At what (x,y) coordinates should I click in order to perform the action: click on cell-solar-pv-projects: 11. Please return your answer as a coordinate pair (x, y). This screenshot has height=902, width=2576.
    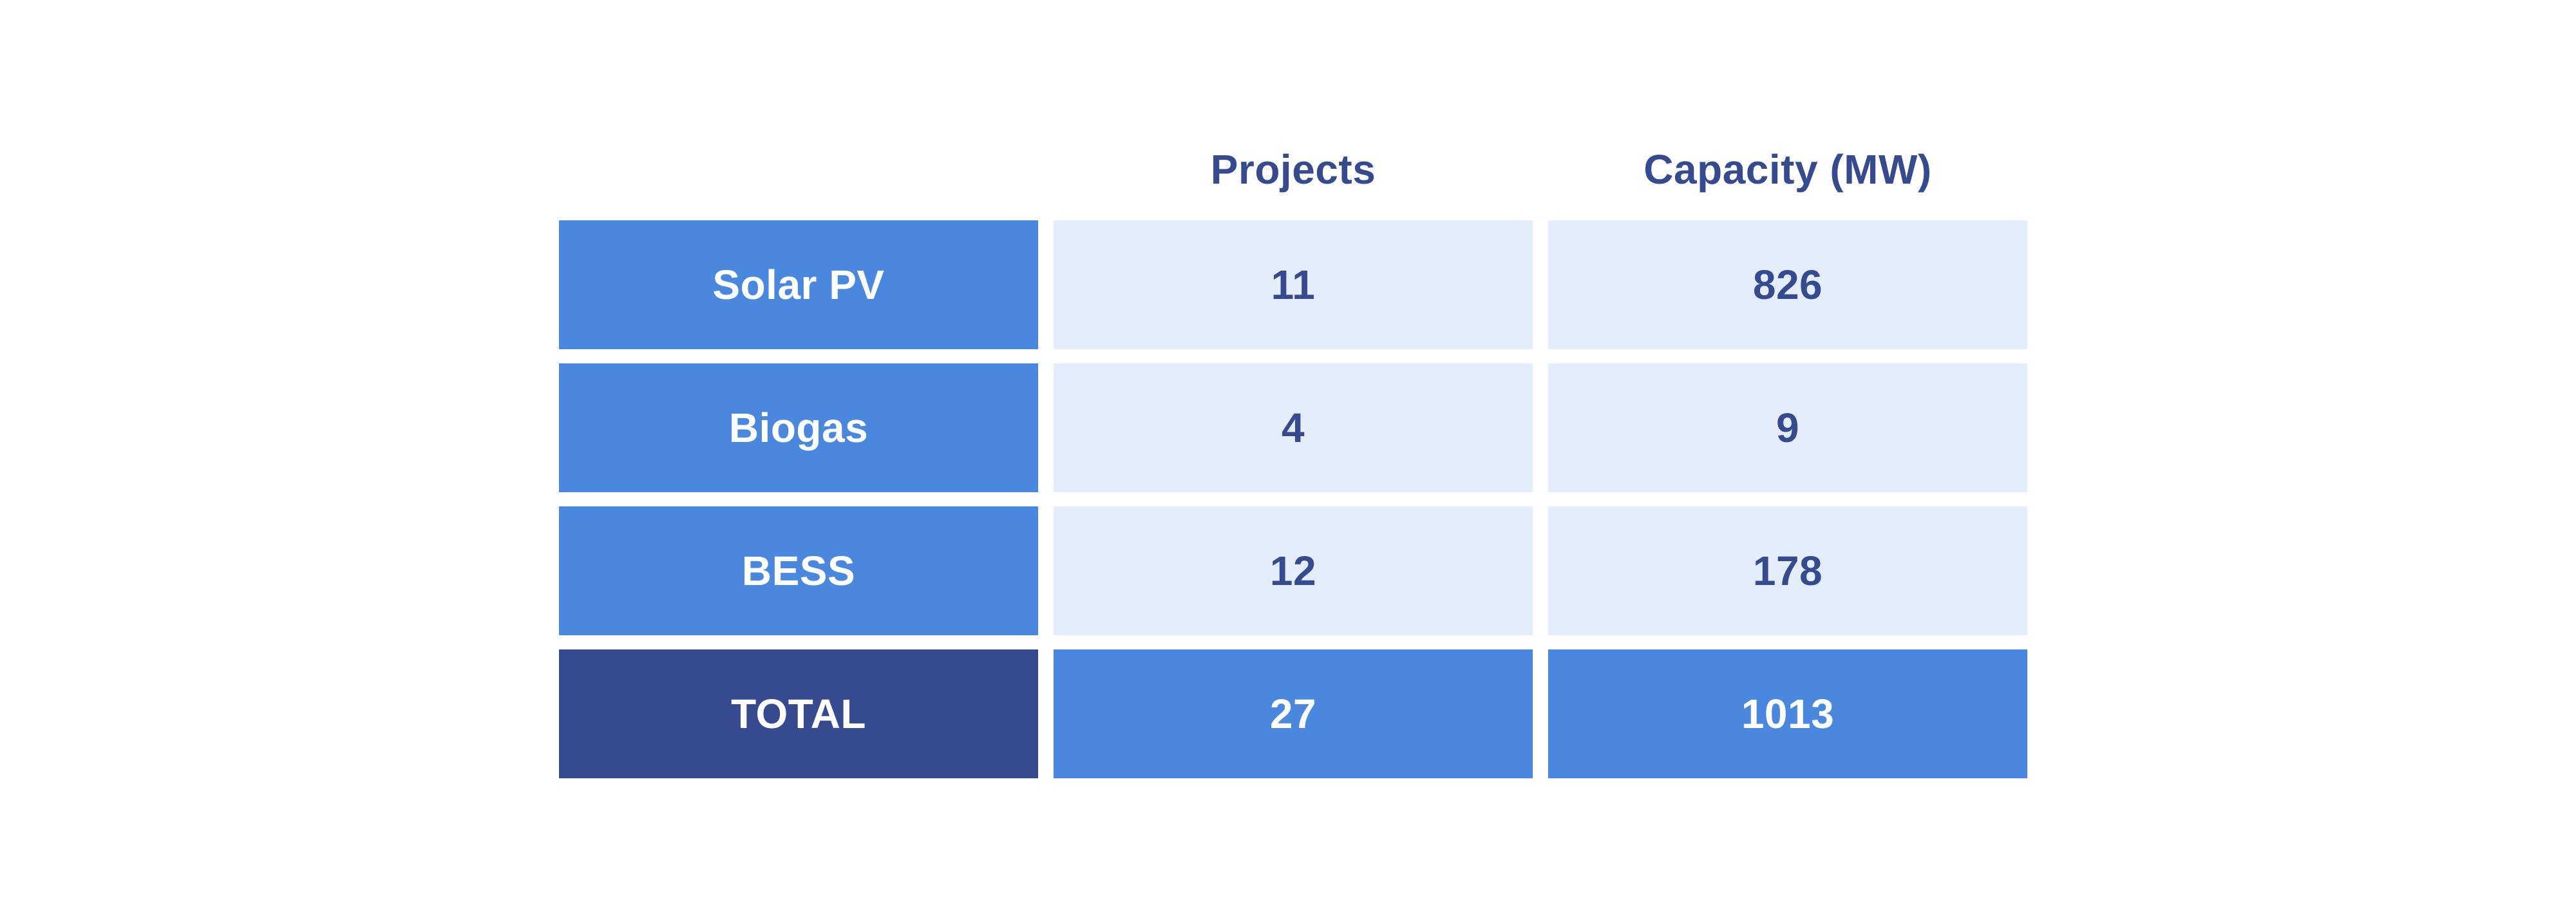
    Looking at the image, I should click on (1293, 284).